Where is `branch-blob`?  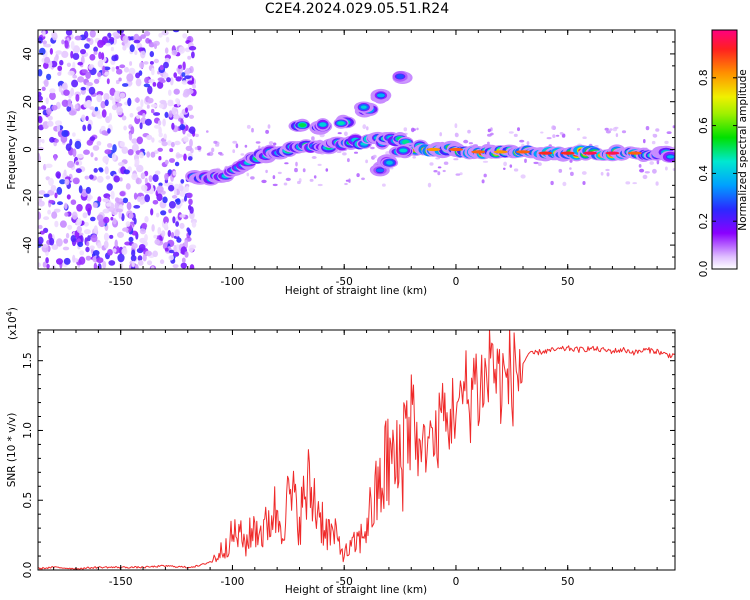 branch-blob is located at coordinates (380, 95).